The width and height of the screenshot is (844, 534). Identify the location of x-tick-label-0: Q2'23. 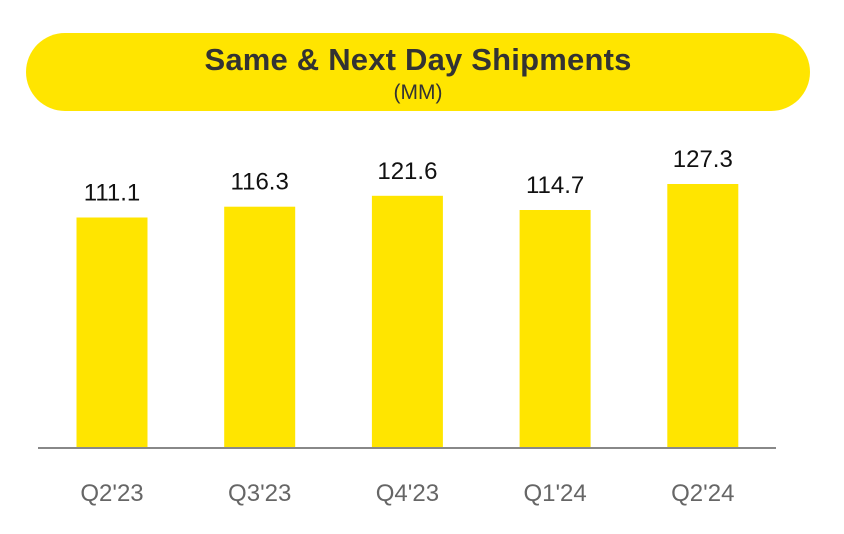
(111, 493).